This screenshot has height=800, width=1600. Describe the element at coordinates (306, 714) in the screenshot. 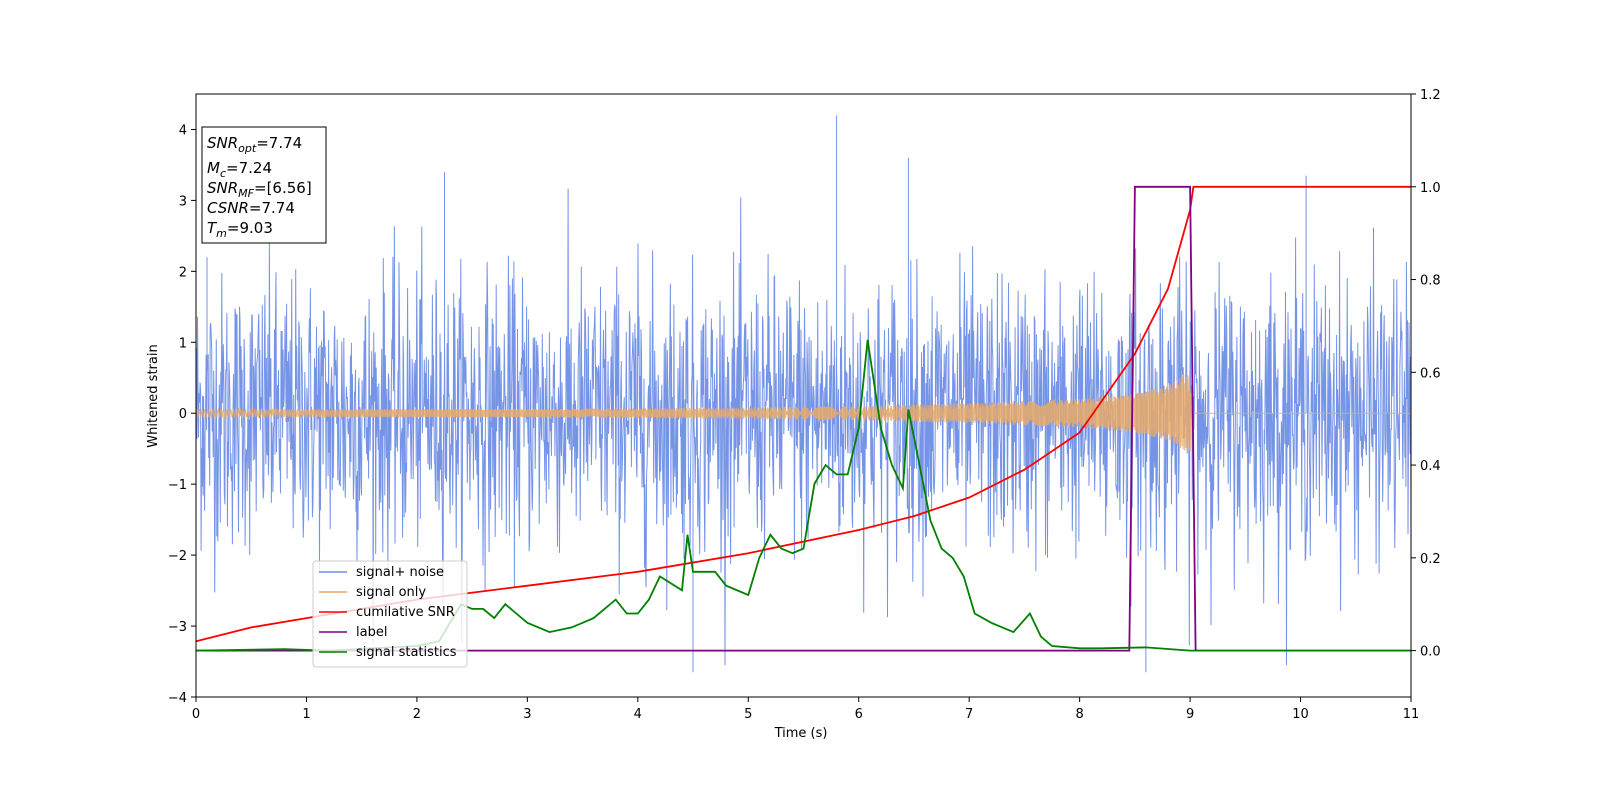

I see `x-tick-label: 1` at that location.